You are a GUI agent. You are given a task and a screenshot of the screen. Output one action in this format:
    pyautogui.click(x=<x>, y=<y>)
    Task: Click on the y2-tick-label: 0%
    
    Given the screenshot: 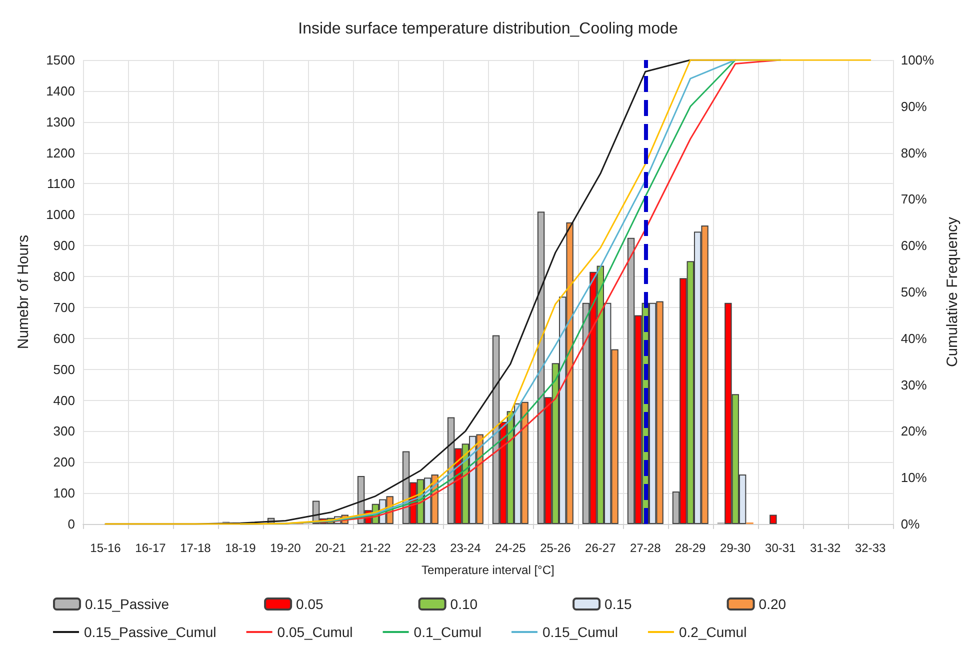 What is the action you would take?
    pyautogui.click(x=910, y=524)
    